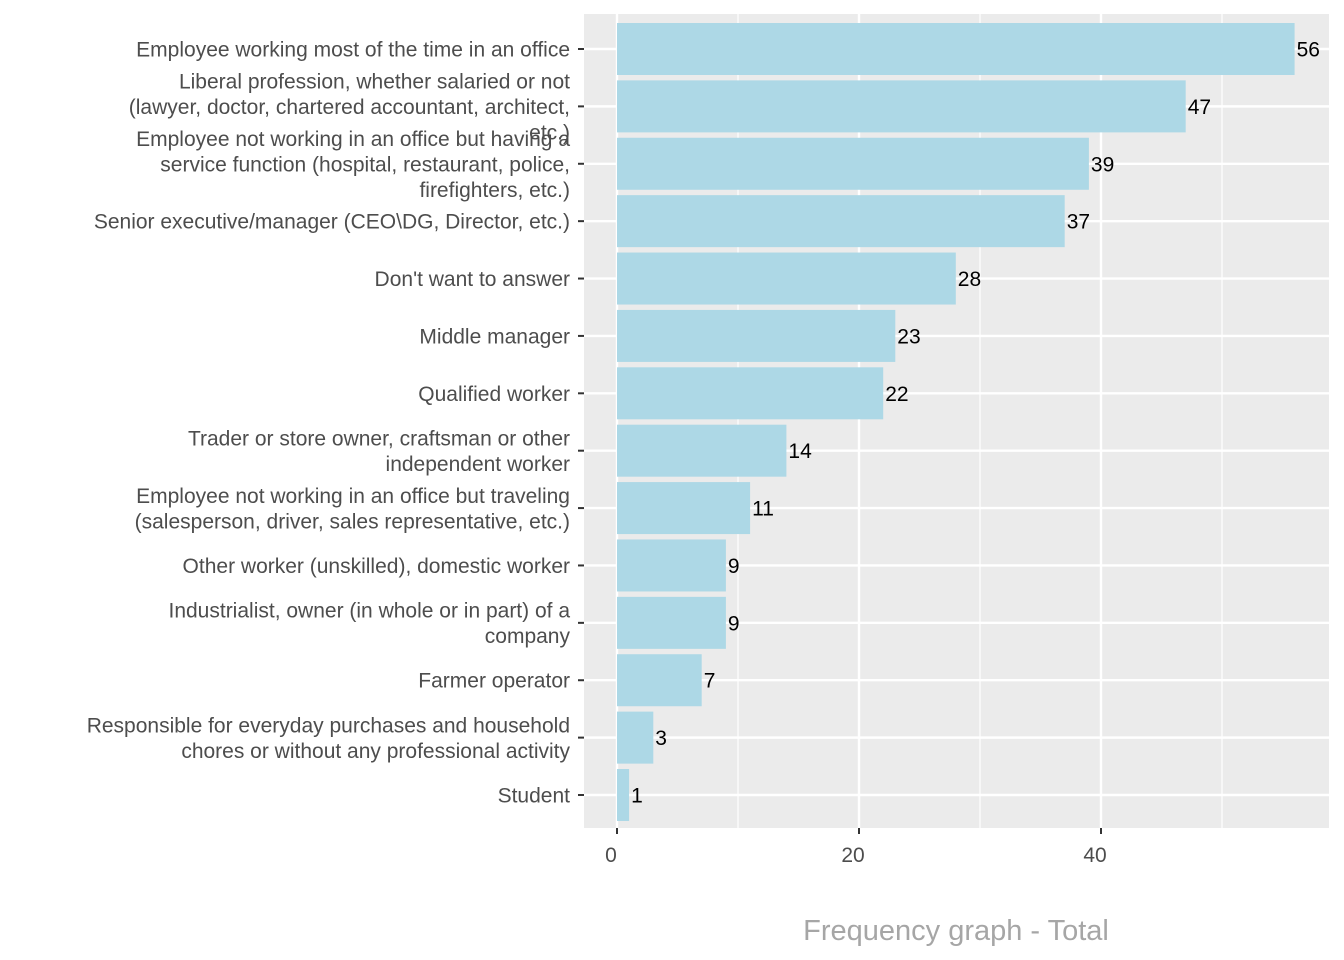 The width and height of the screenshot is (1344, 960). Describe the element at coordinates (611, 855) in the screenshot. I see `x-tick-label: 0` at that location.